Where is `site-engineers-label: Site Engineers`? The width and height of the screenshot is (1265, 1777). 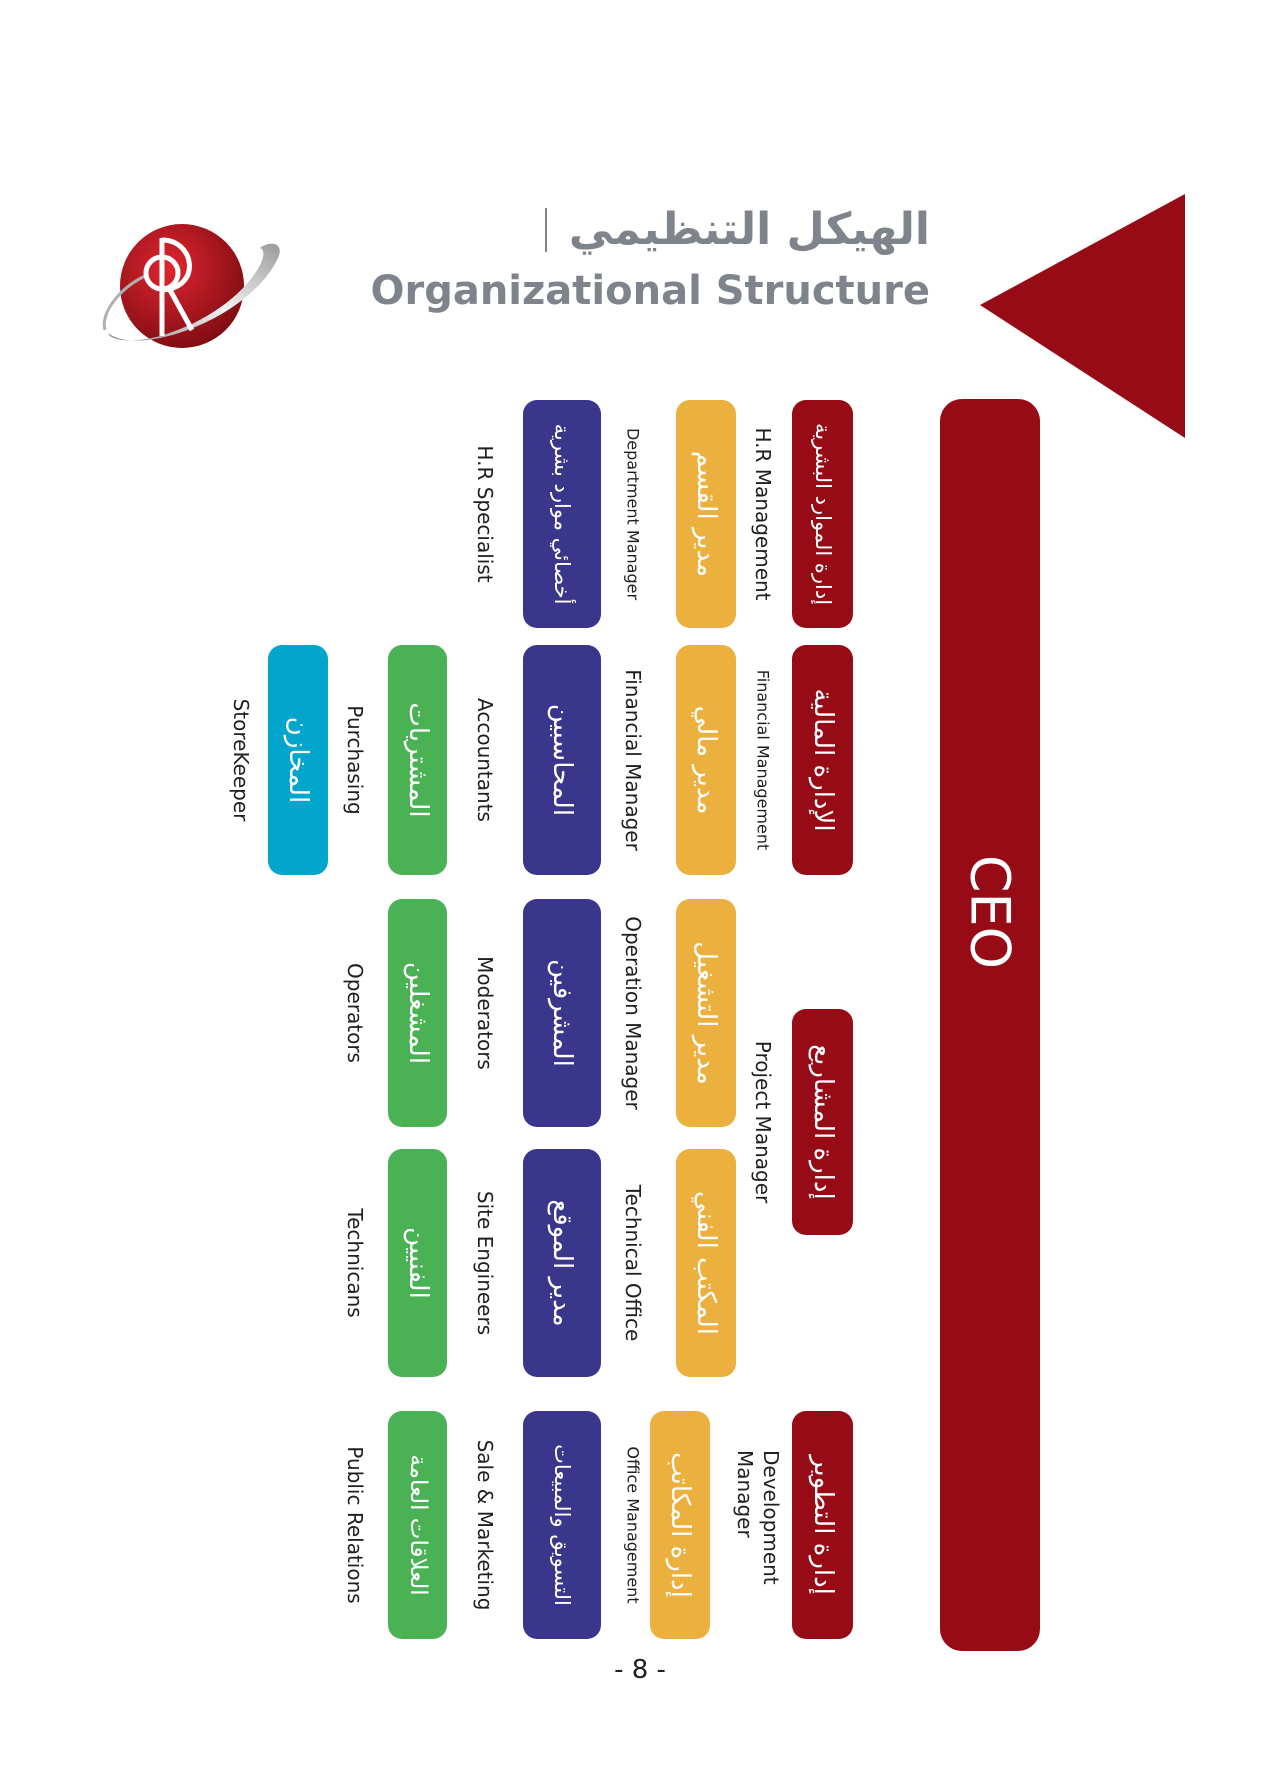
site-engineers-label: Site Engineers is located at coordinates (485, 1263).